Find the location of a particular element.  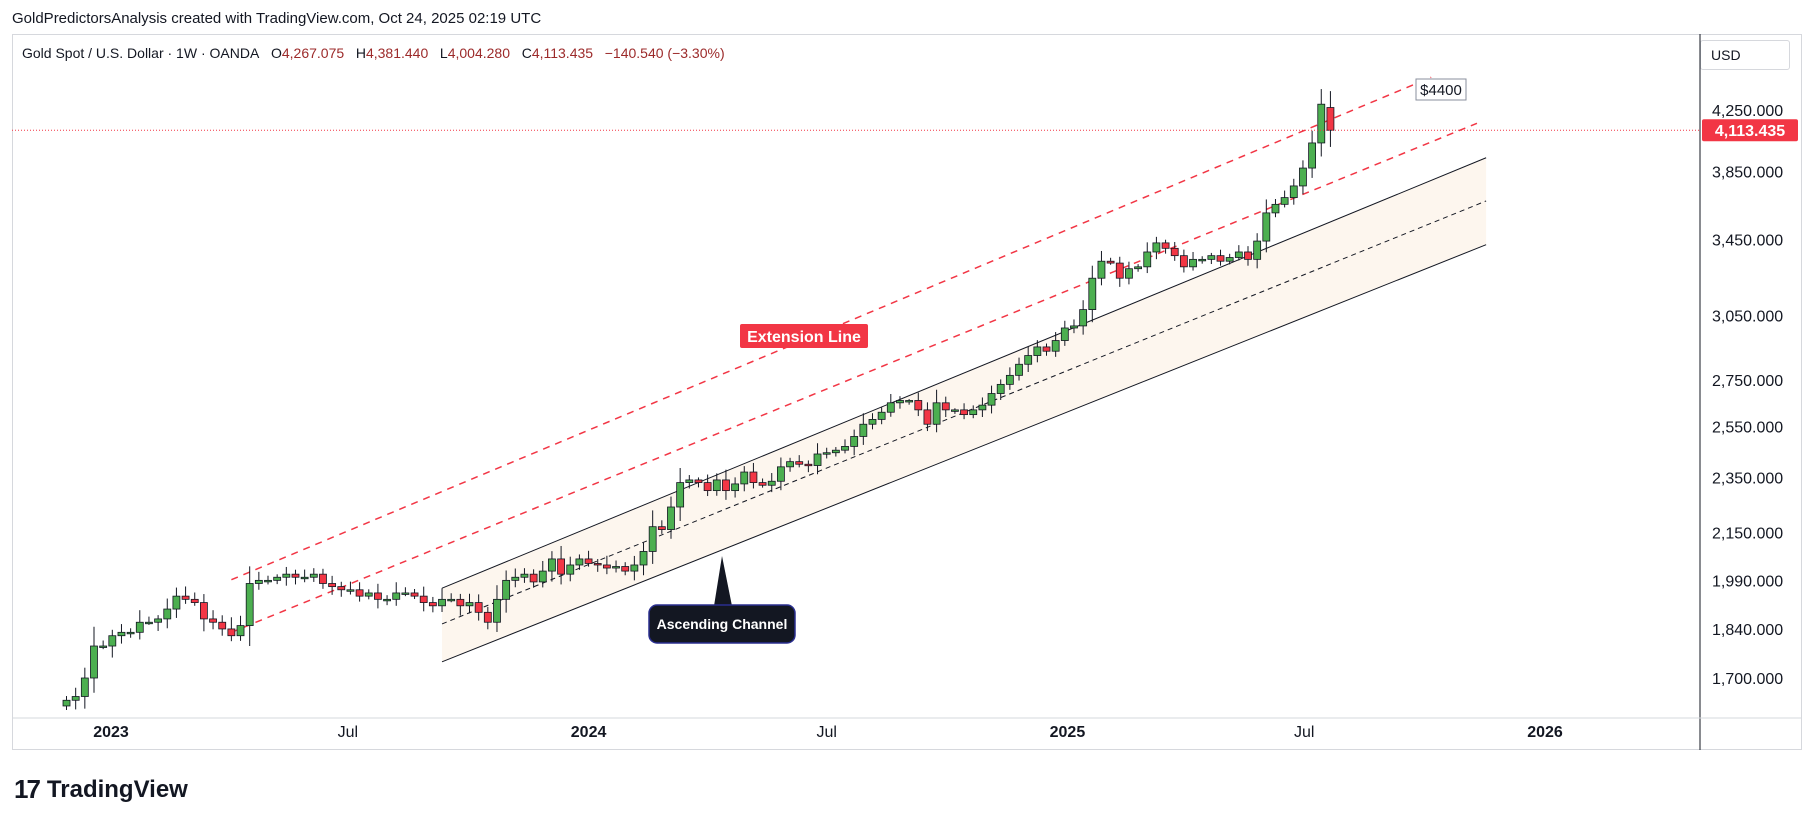

open-value: 4,267.075 is located at coordinates (313, 53).